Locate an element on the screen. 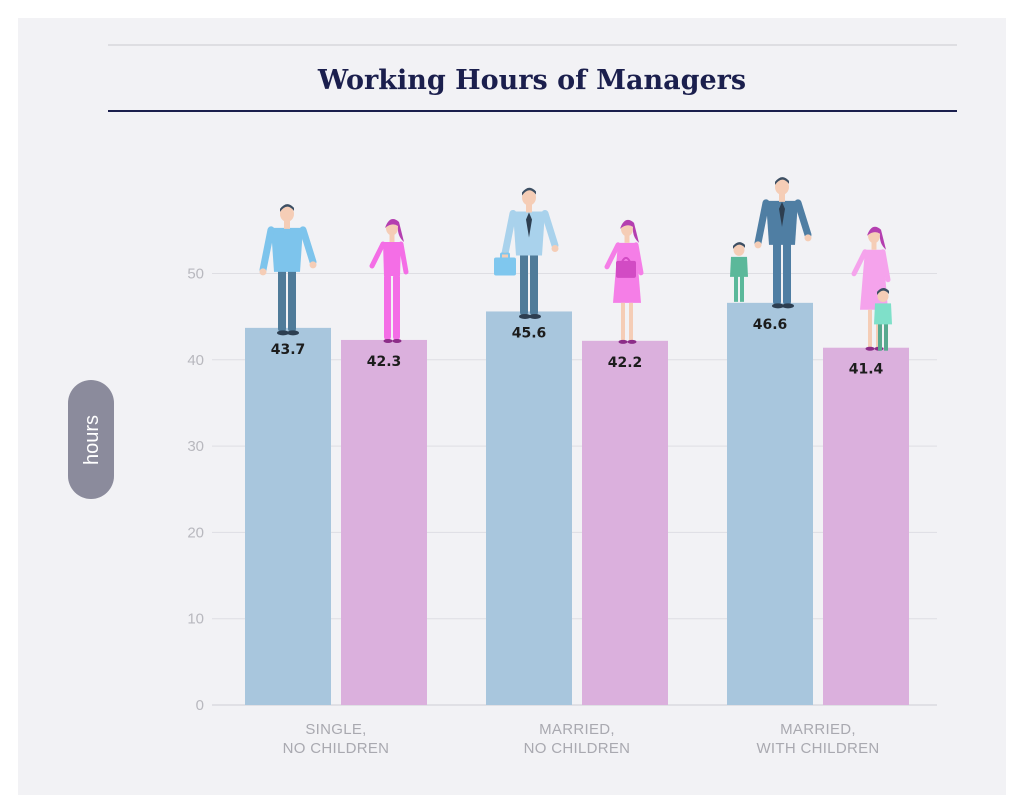 The image size is (1024, 811). briefcase-icon is located at coordinates (505, 266).